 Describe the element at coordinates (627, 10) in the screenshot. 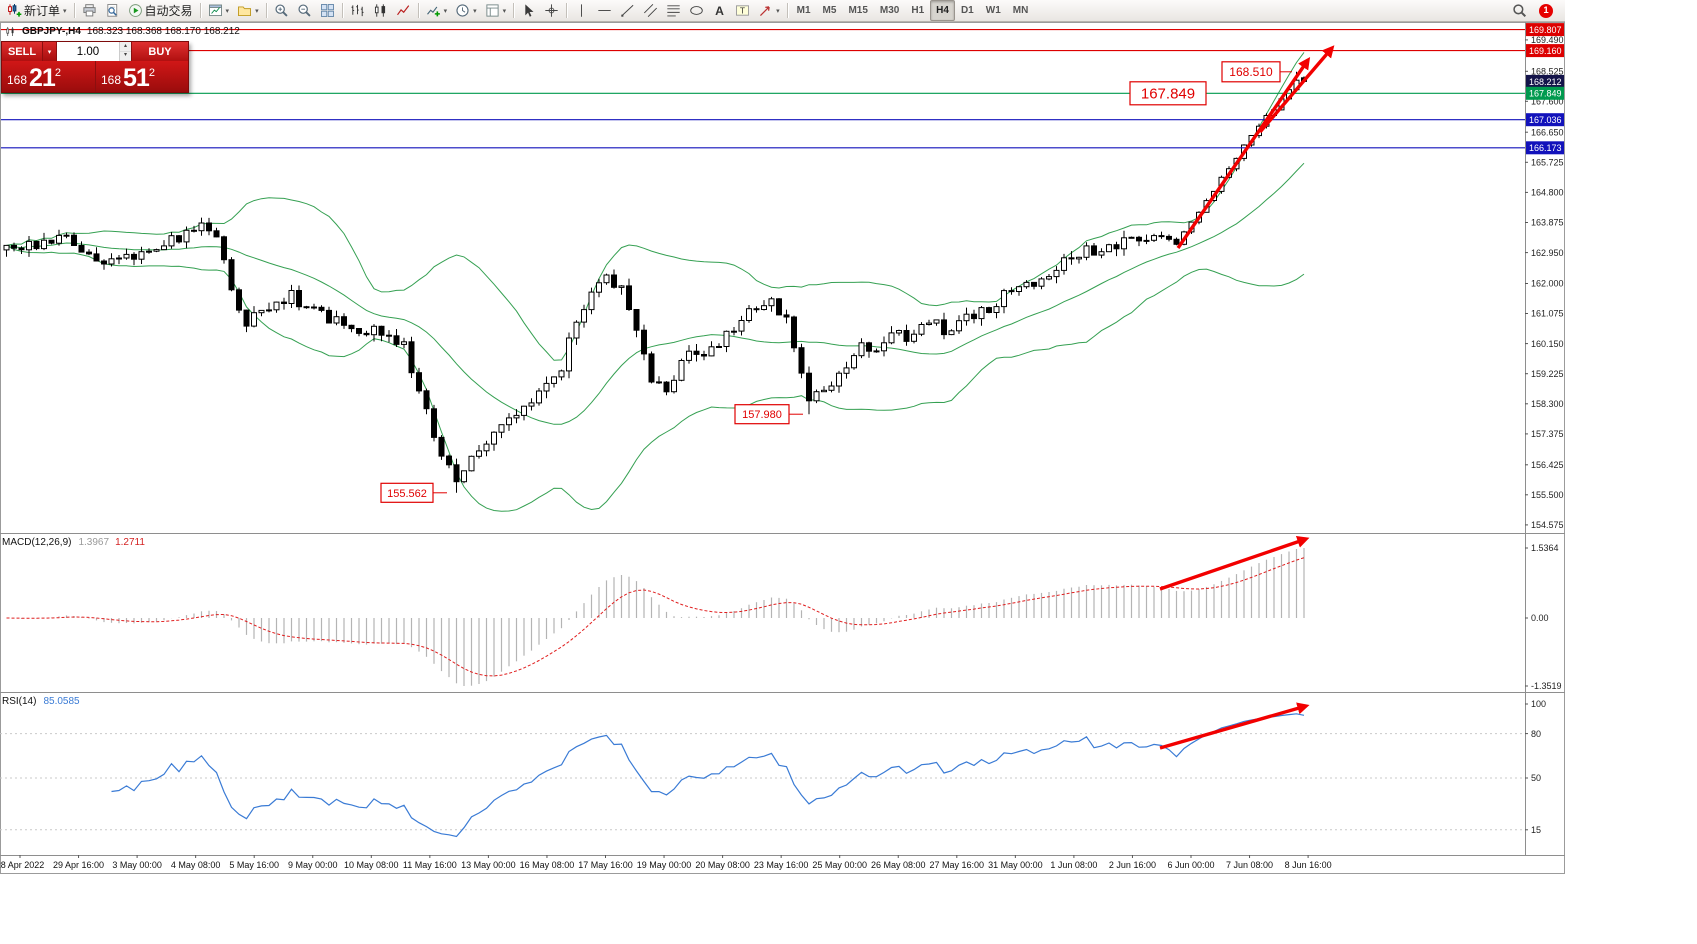

I see `trendline-button` at that location.